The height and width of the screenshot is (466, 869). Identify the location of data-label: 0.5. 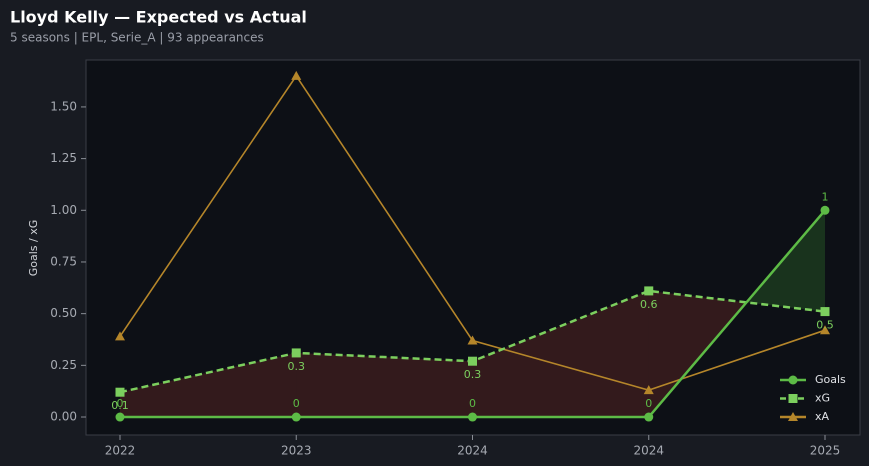
(825, 325).